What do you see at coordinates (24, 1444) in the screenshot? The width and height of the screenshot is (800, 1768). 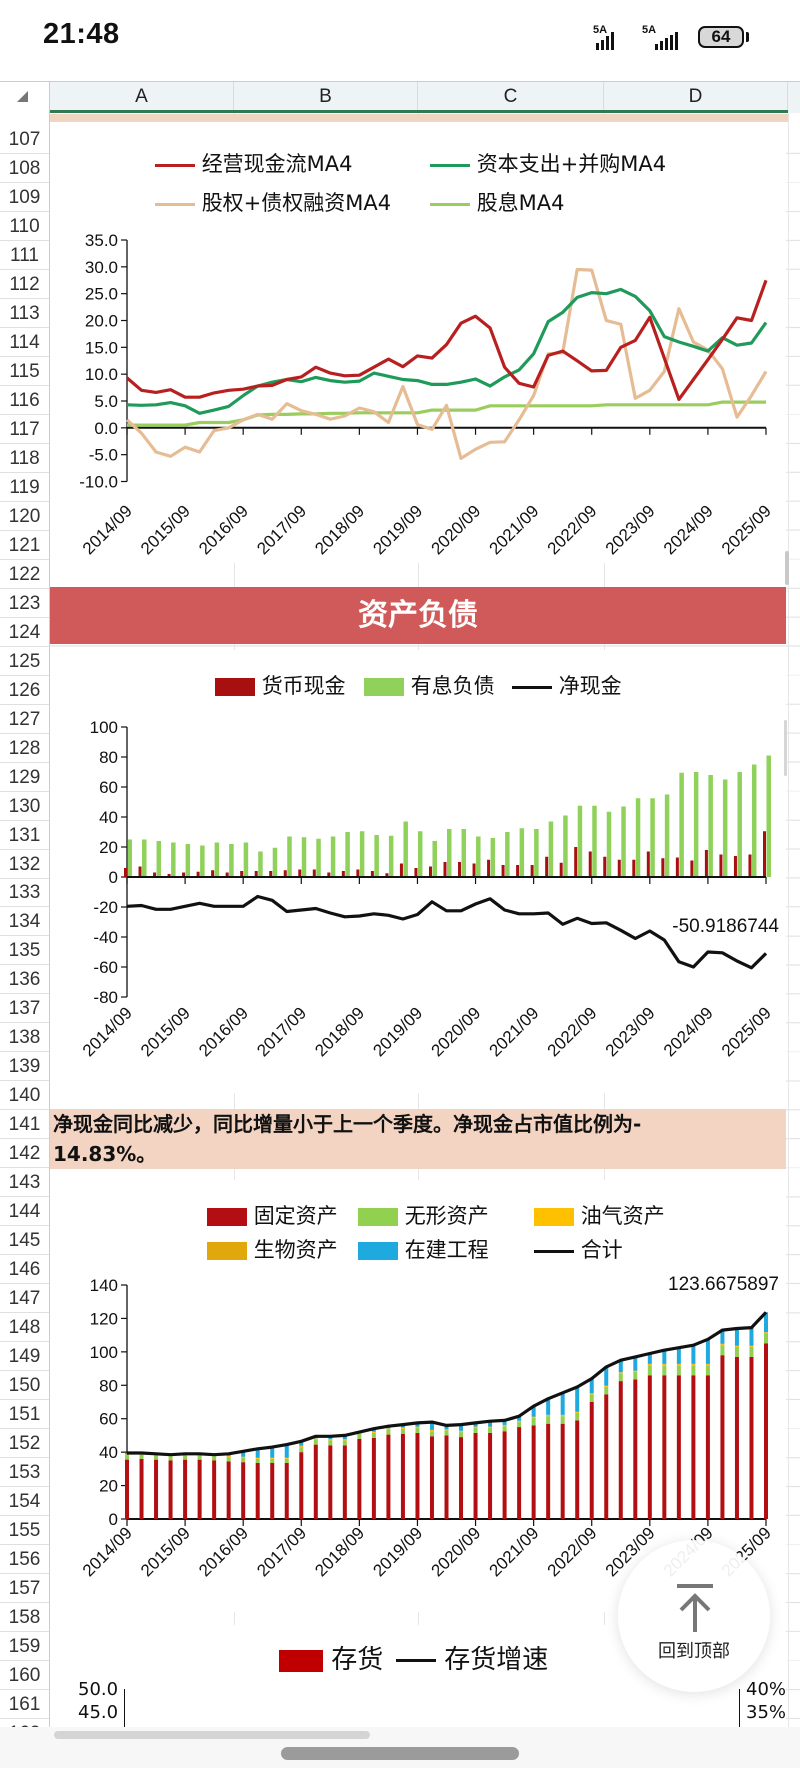 I see `row-number: 152` at bounding box center [24, 1444].